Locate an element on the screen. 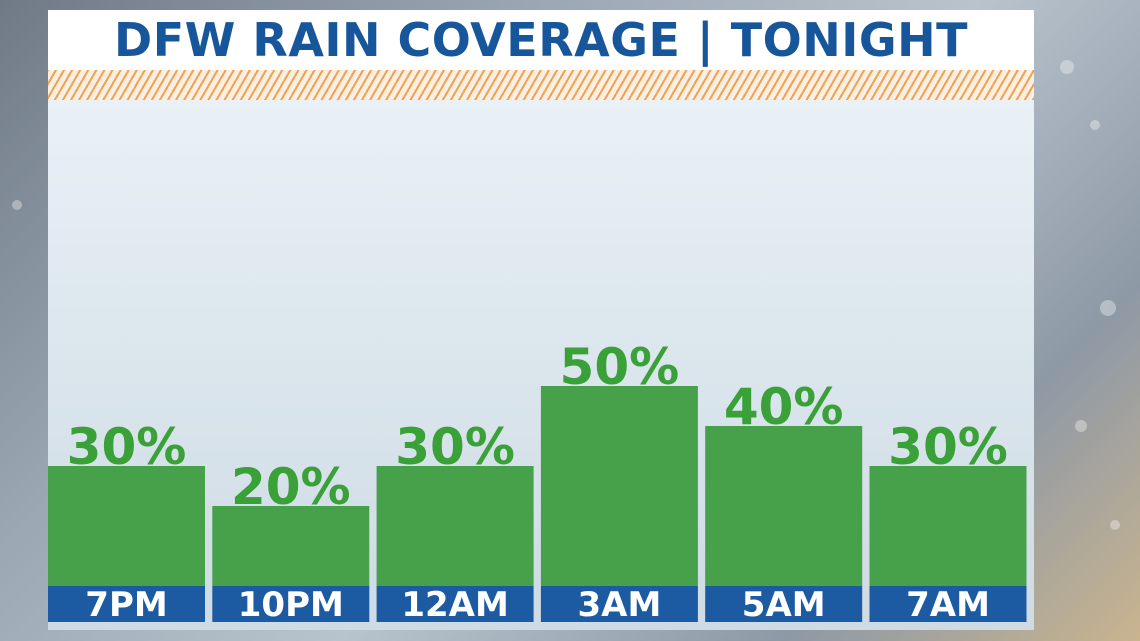  bar-10pm is located at coordinates (291, 546).